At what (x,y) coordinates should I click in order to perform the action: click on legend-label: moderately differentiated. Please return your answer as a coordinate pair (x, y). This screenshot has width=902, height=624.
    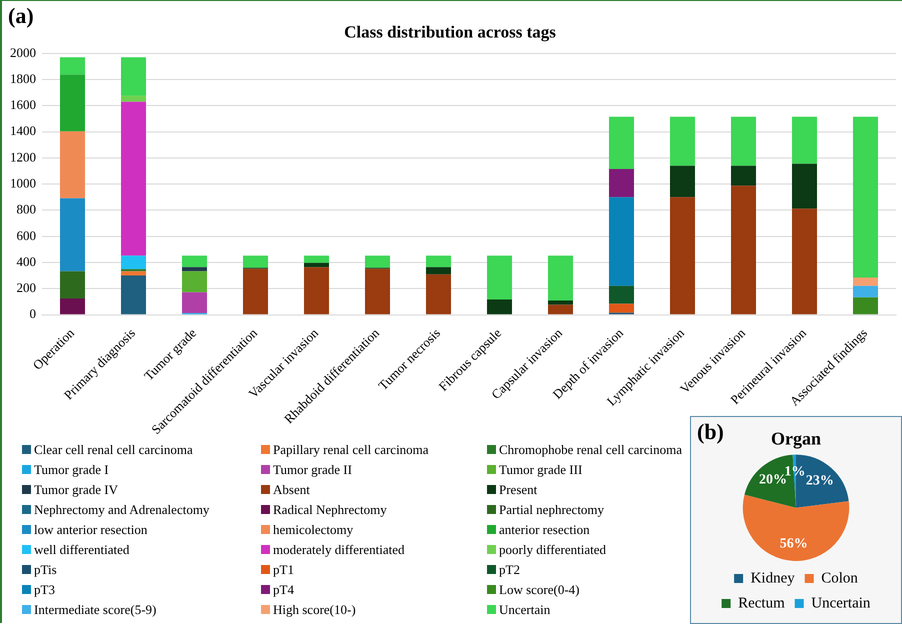
    Looking at the image, I should click on (339, 550).